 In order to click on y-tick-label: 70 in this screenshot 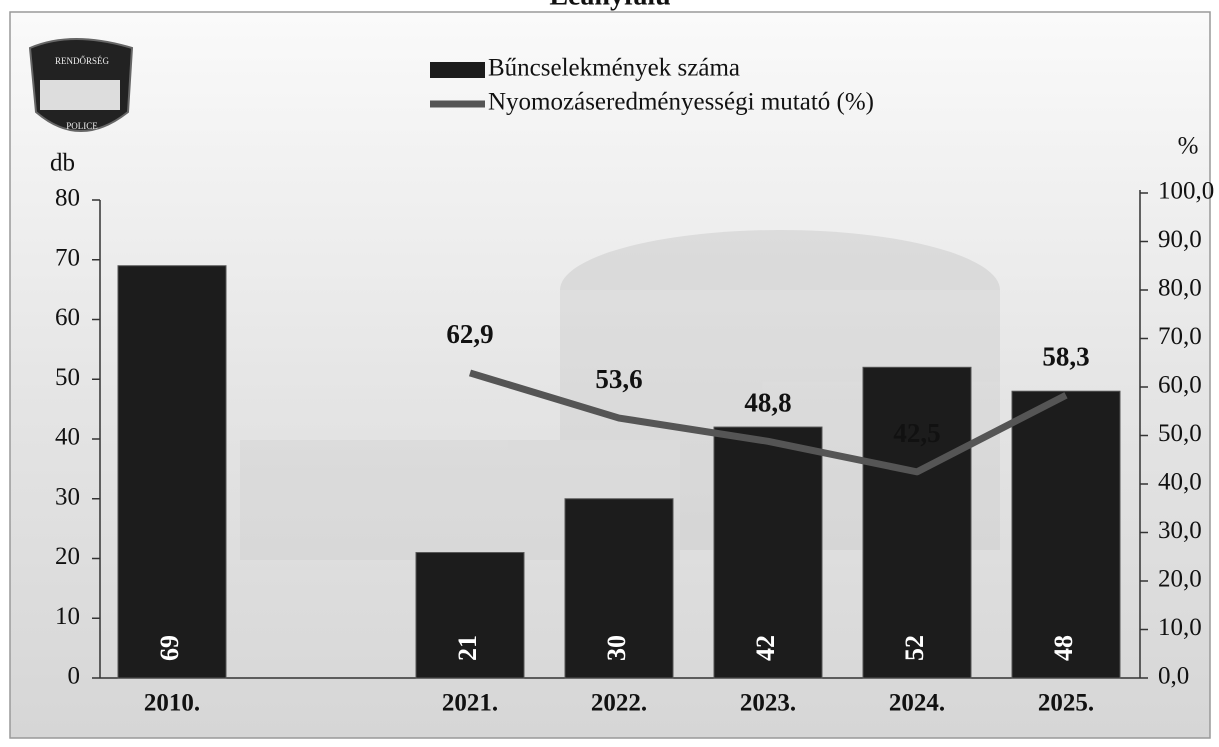, I will do `click(67, 257)`.